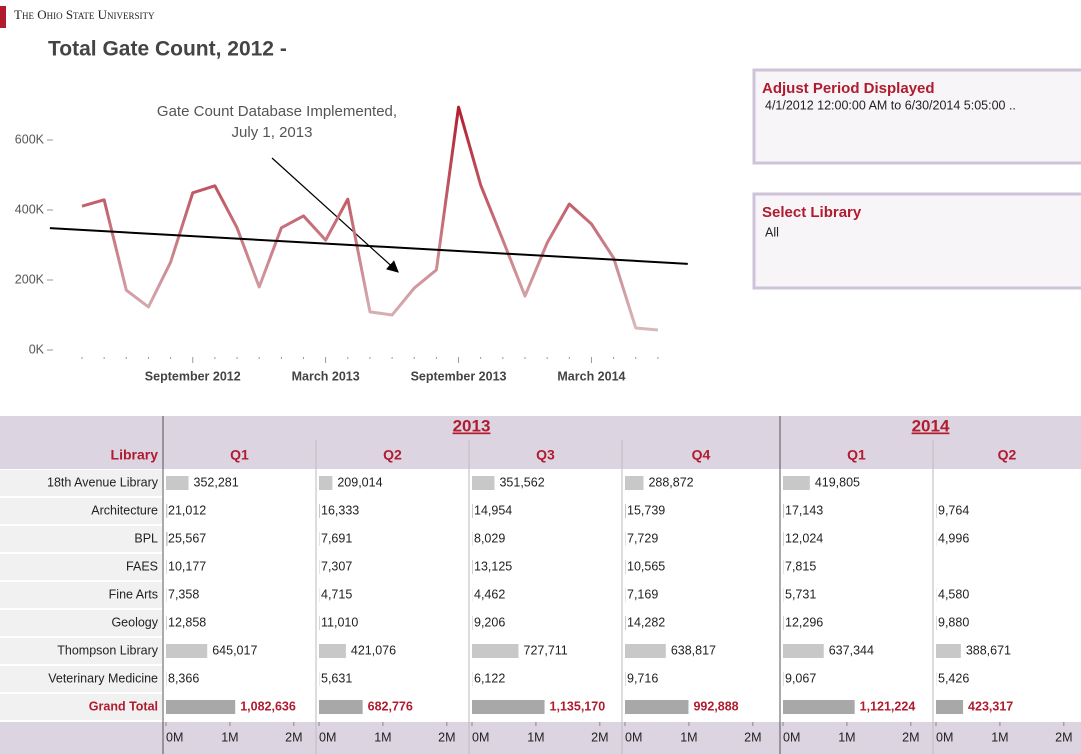 This screenshot has width=1081, height=754. What do you see at coordinates (216, 482) in the screenshot?
I see `cell-value: 352,281` at bounding box center [216, 482].